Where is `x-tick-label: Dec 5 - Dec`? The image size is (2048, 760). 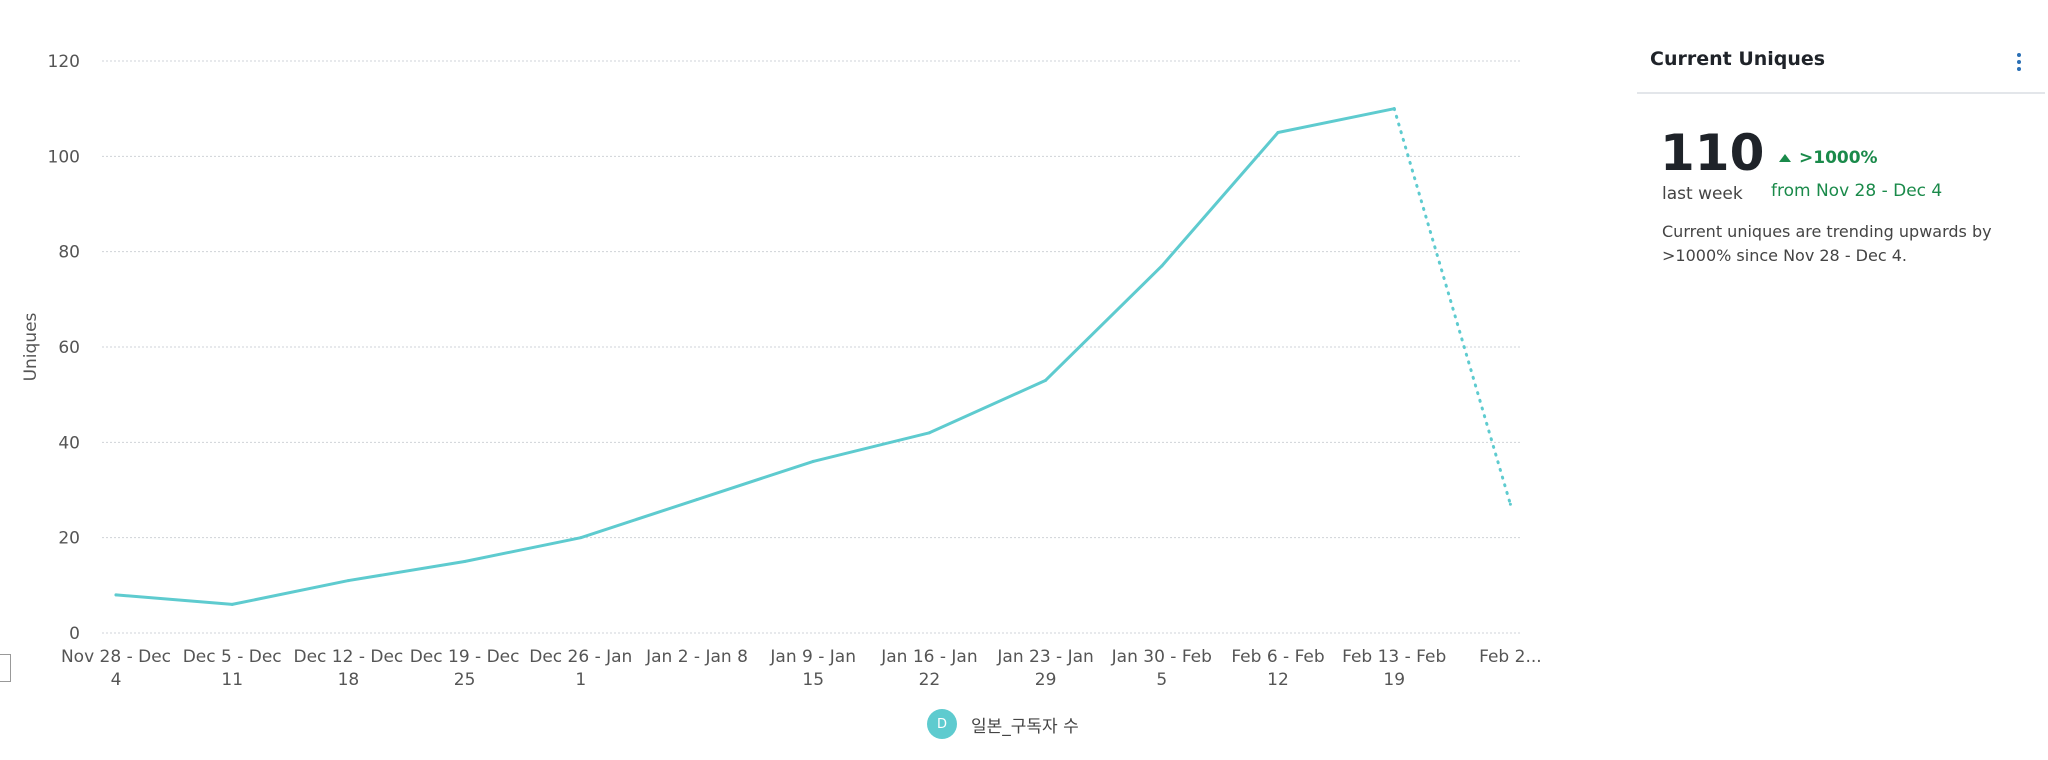 x-tick-label: Dec 5 - Dec is located at coordinates (232, 657).